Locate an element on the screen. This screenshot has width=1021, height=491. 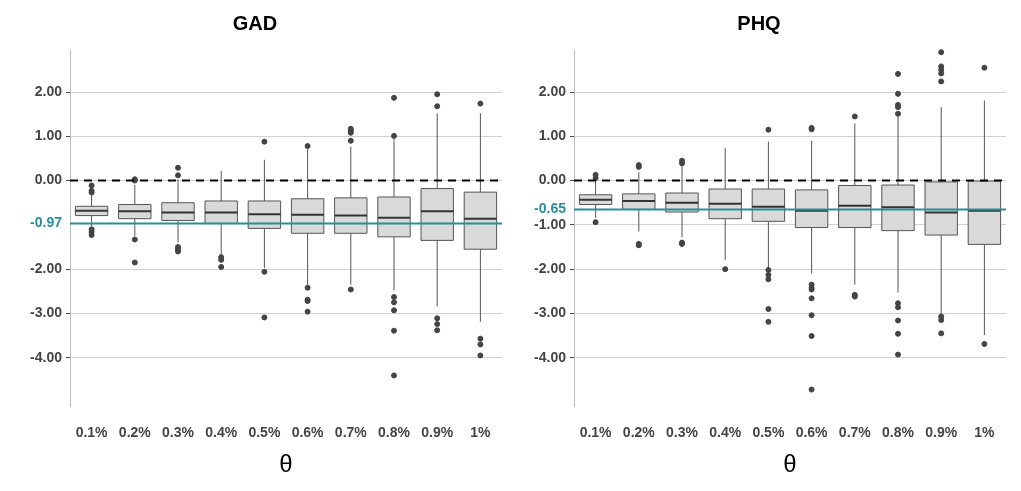
y-tick-label: -1.00 is located at coordinates (550, 223).